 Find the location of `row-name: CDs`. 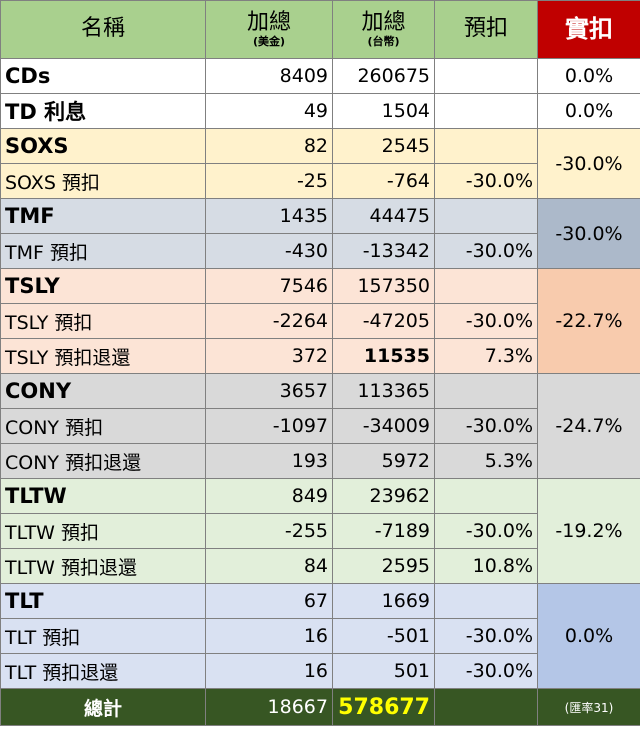

row-name: CDs is located at coordinates (103, 76).